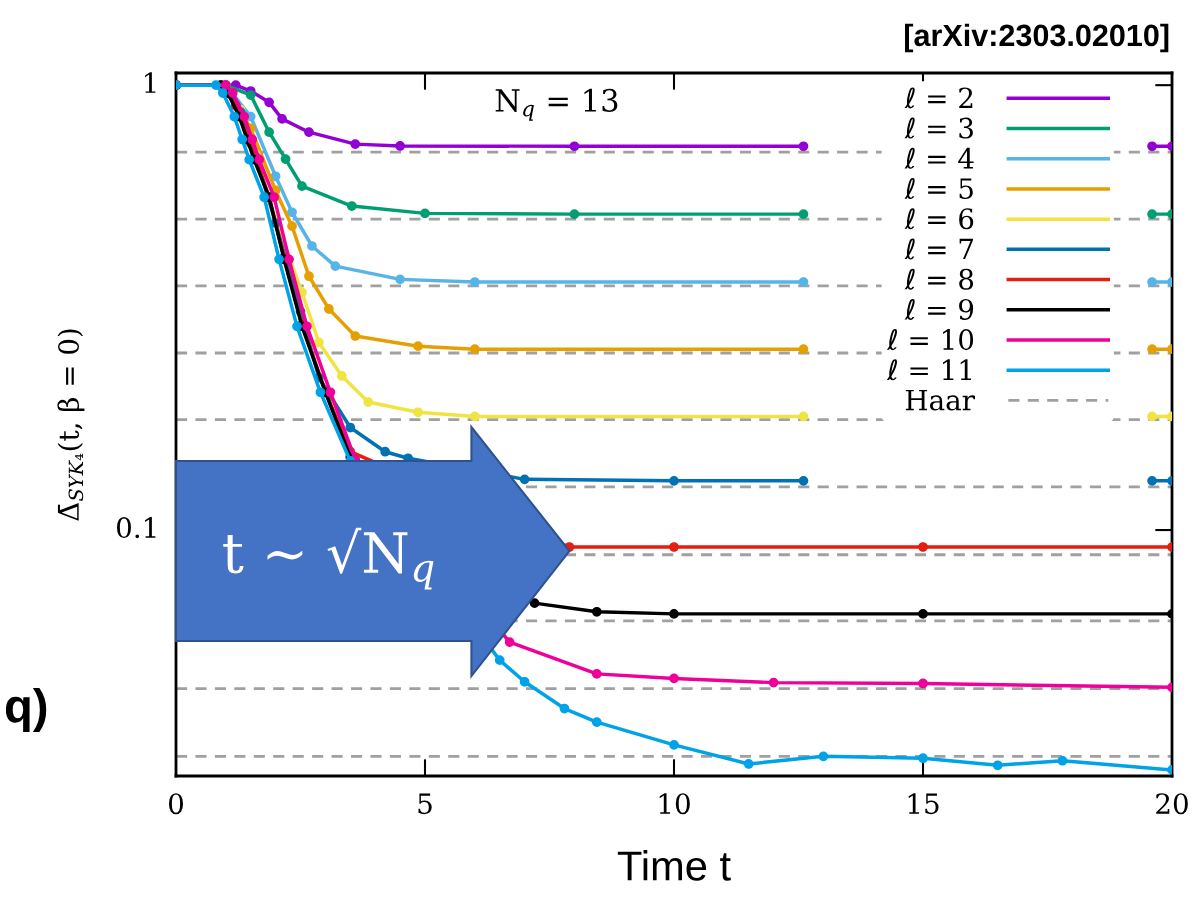  What do you see at coordinates (939, 309) in the screenshot?
I see `legend-label: ℓ = 9` at bounding box center [939, 309].